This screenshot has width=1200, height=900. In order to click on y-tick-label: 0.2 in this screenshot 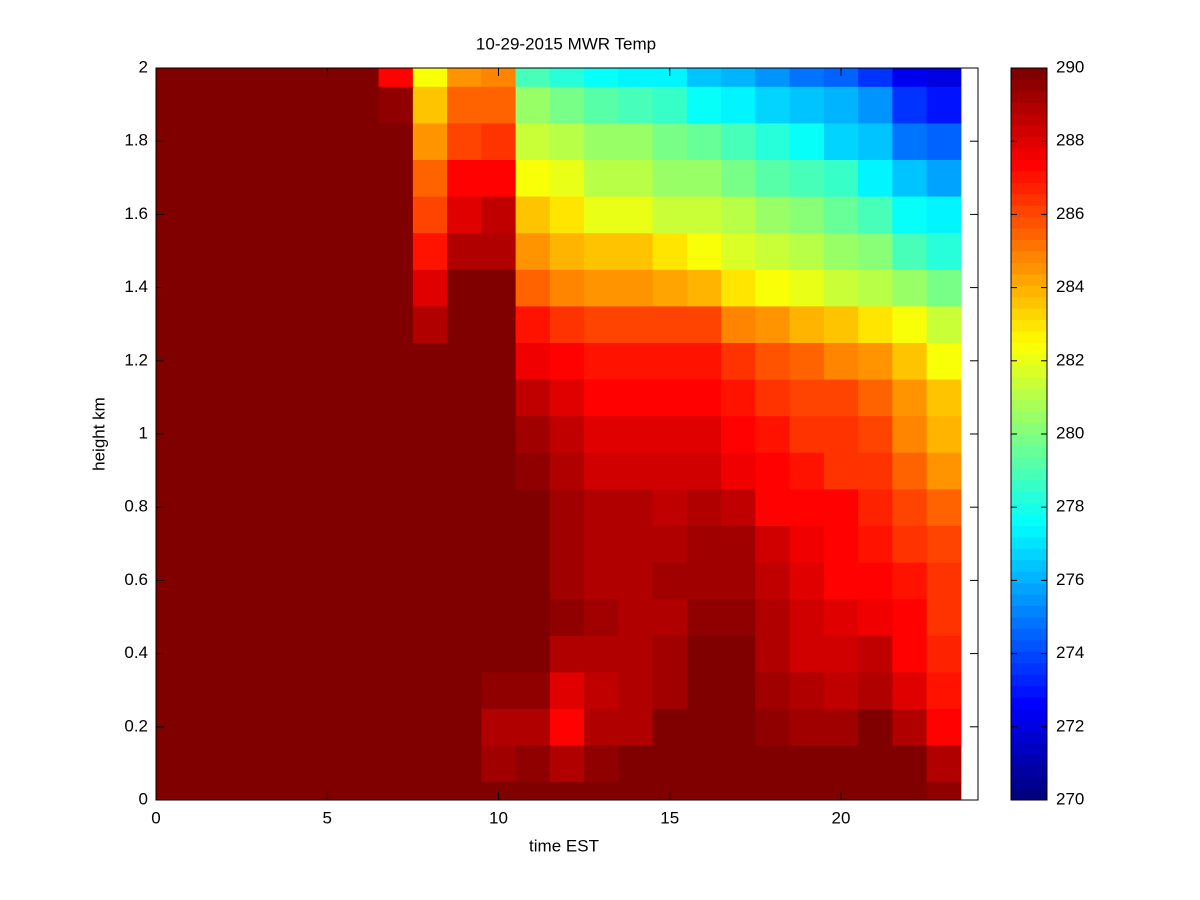, I will do `click(136, 725)`.